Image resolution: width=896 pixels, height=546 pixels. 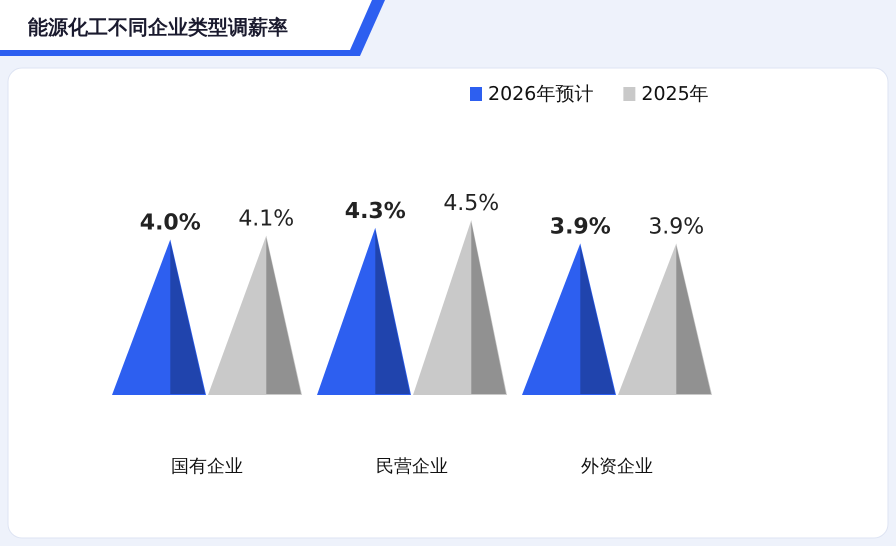 What do you see at coordinates (471, 203) in the screenshot?
I see `data-label: 4.5%` at bounding box center [471, 203].